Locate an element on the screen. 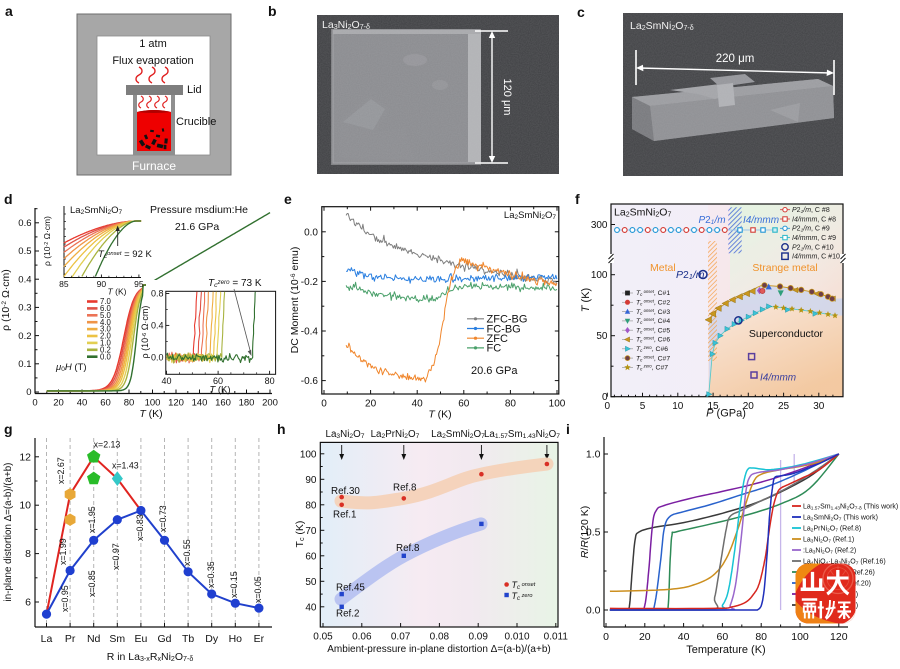 Image resolution: width=900 pixels, height=669 pixels. svg-text: Ref.30 is located at coordinates (345, 491).